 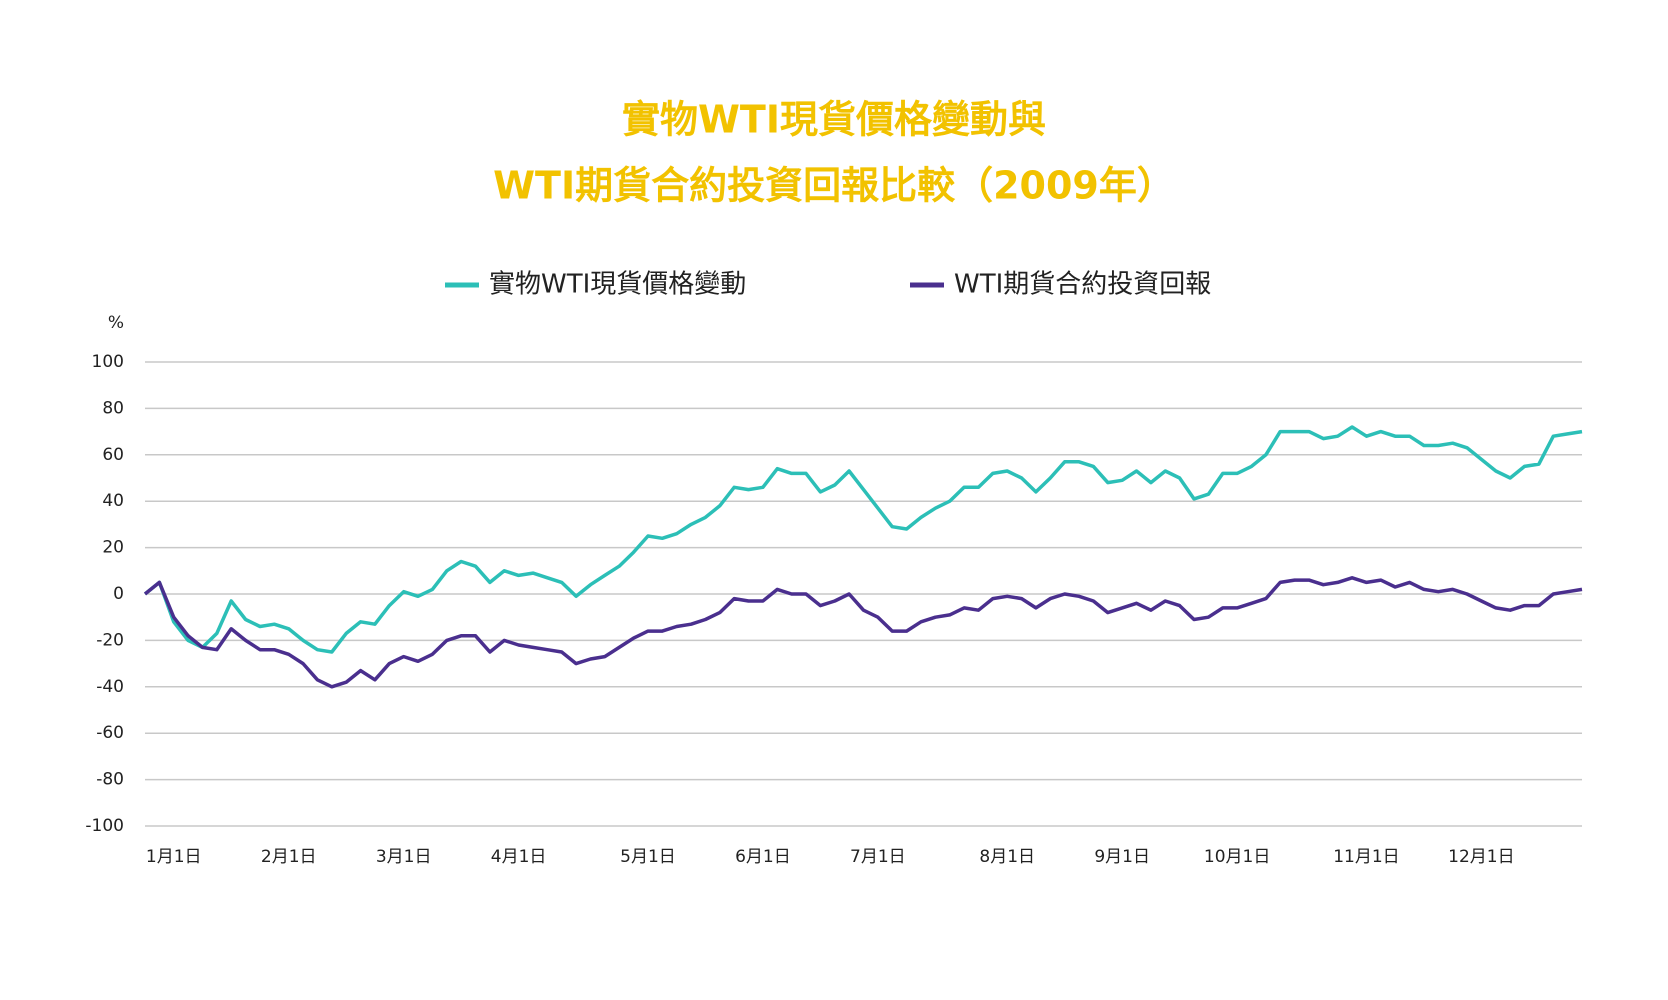 I want to click on x-tick-label: 10月1日, so click(x=1237, y=857).